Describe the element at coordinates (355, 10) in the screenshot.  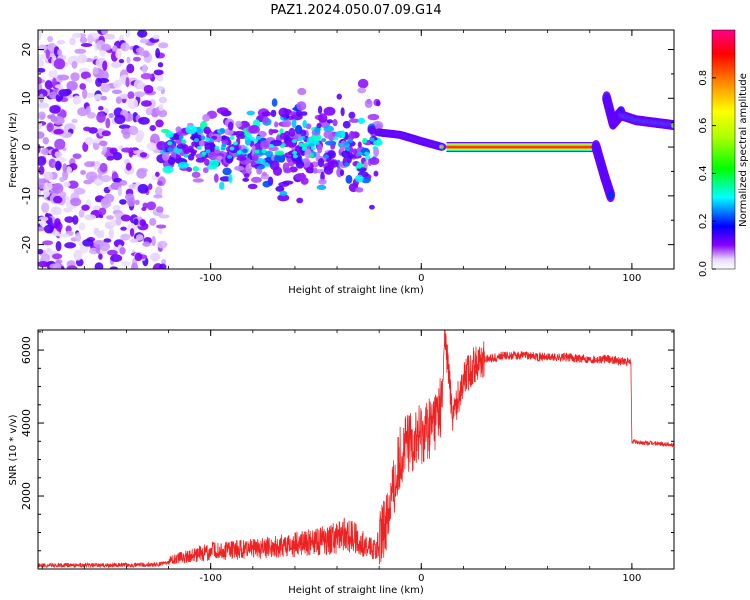
I see `chart-title: PAZ1.2024.050.07.09.G14` at that location.